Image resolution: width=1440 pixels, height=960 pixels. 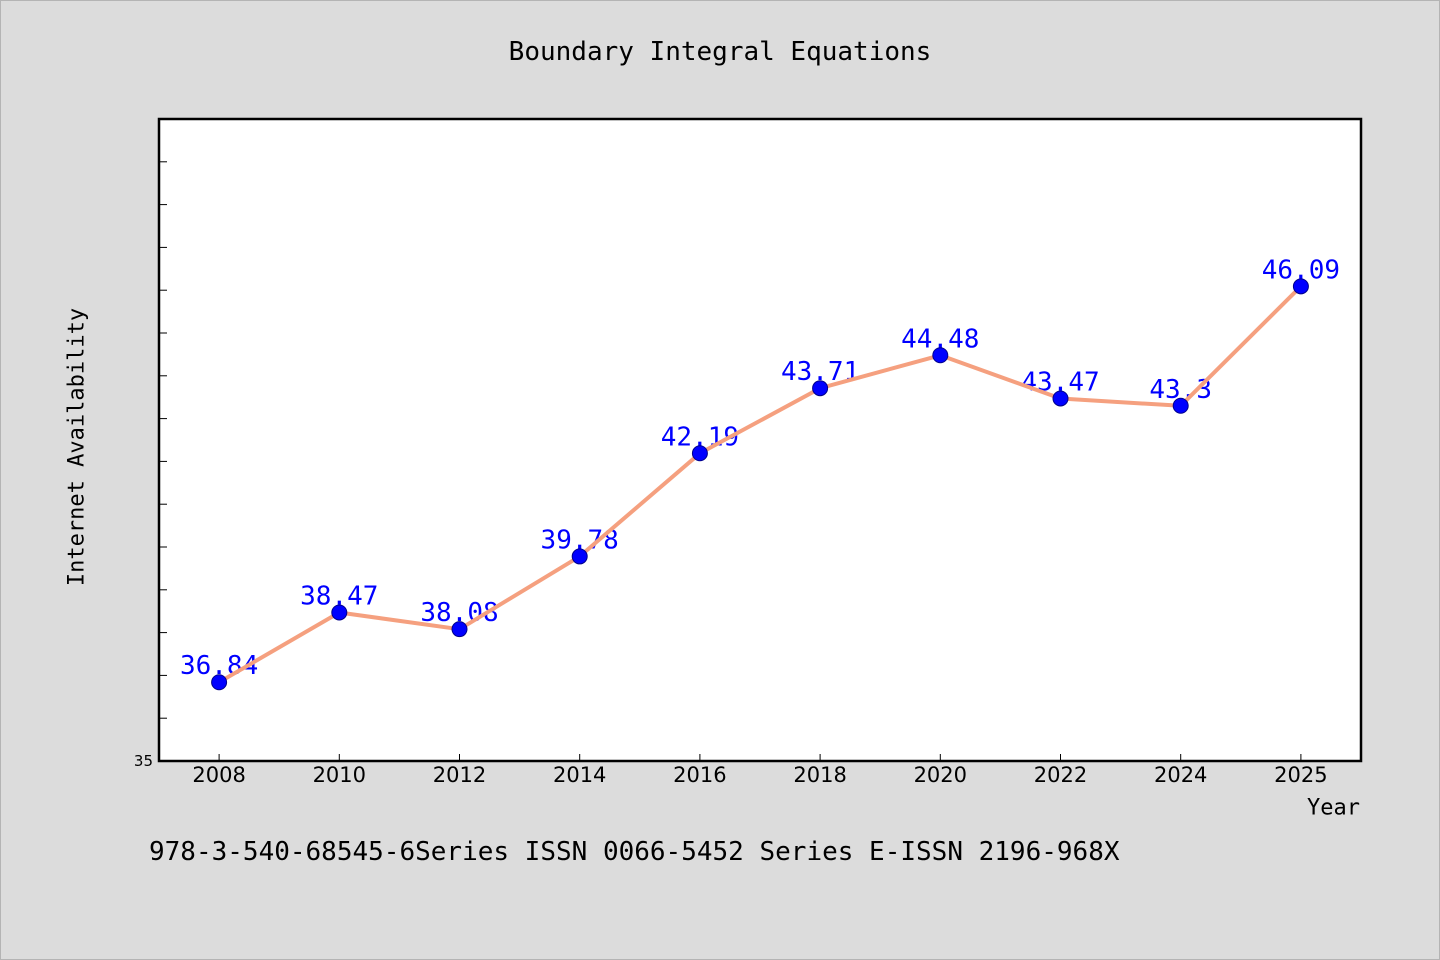 I want to click on y-tick-label: 35, so click(x=143, y=761).